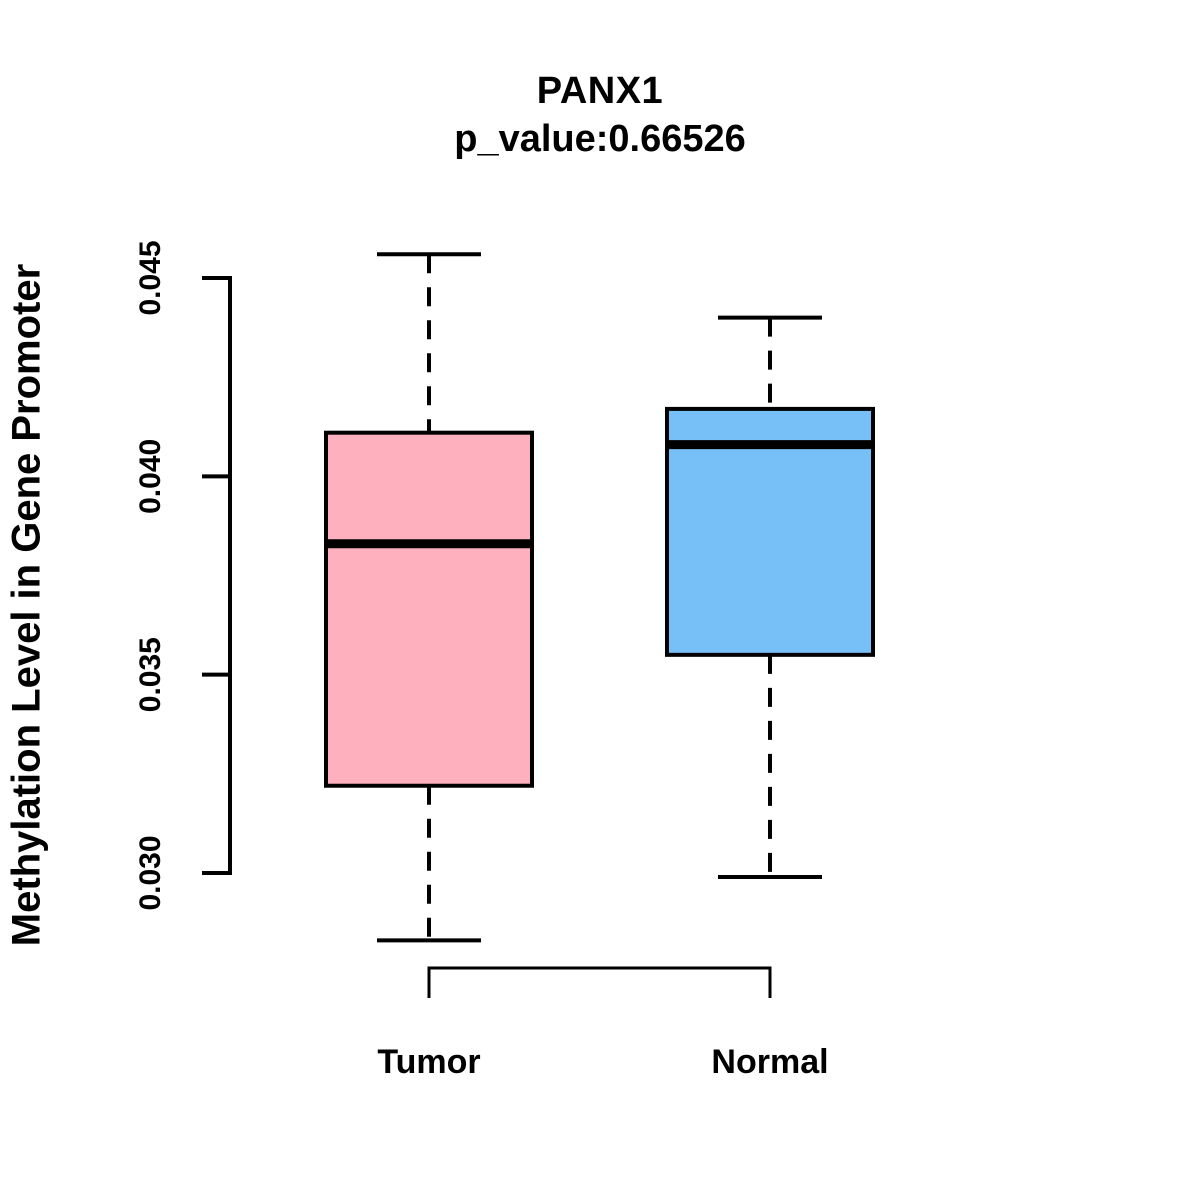  Describe the element at coordinates (429, 609) in the screenshot. I see `tumor-box` at that location.